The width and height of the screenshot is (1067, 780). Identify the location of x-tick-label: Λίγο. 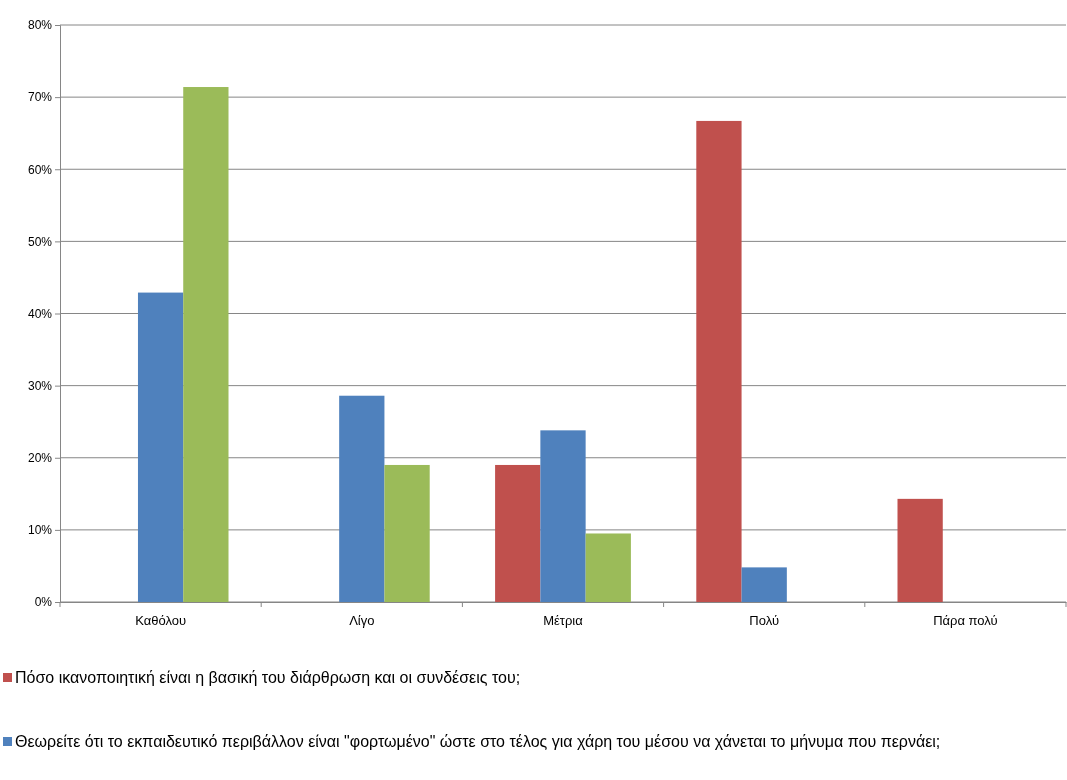
(362, 621).